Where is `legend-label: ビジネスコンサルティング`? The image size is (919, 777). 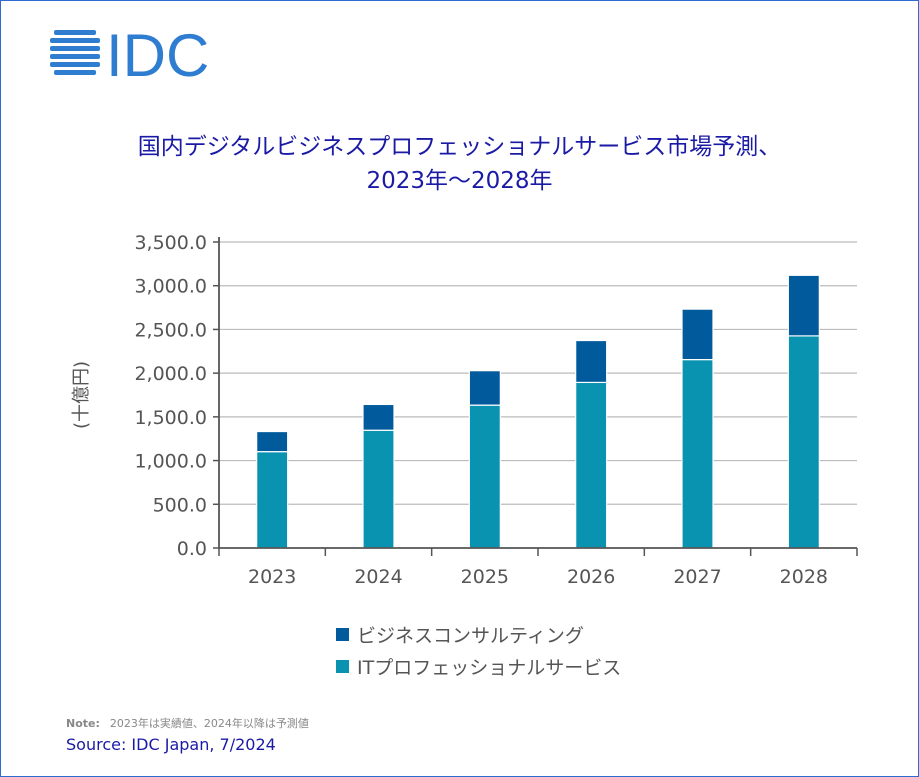 legend-label: ビジネスコンサルティング is located at coordinates (470, 635).